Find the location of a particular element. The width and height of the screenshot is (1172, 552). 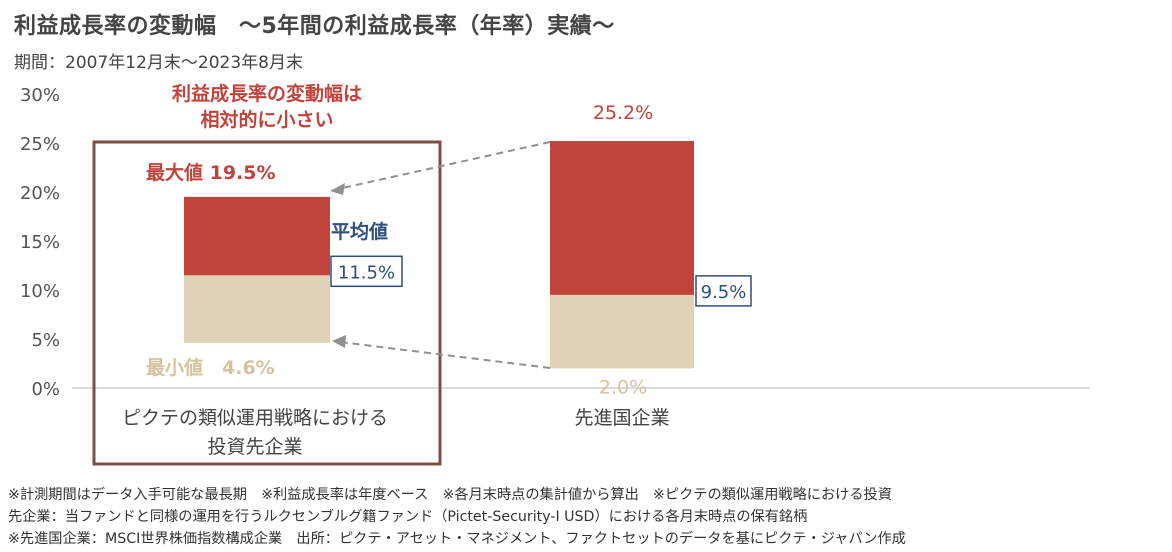

category-label-1-line-2: 投資先企業 is located at coordinates (254, 447).